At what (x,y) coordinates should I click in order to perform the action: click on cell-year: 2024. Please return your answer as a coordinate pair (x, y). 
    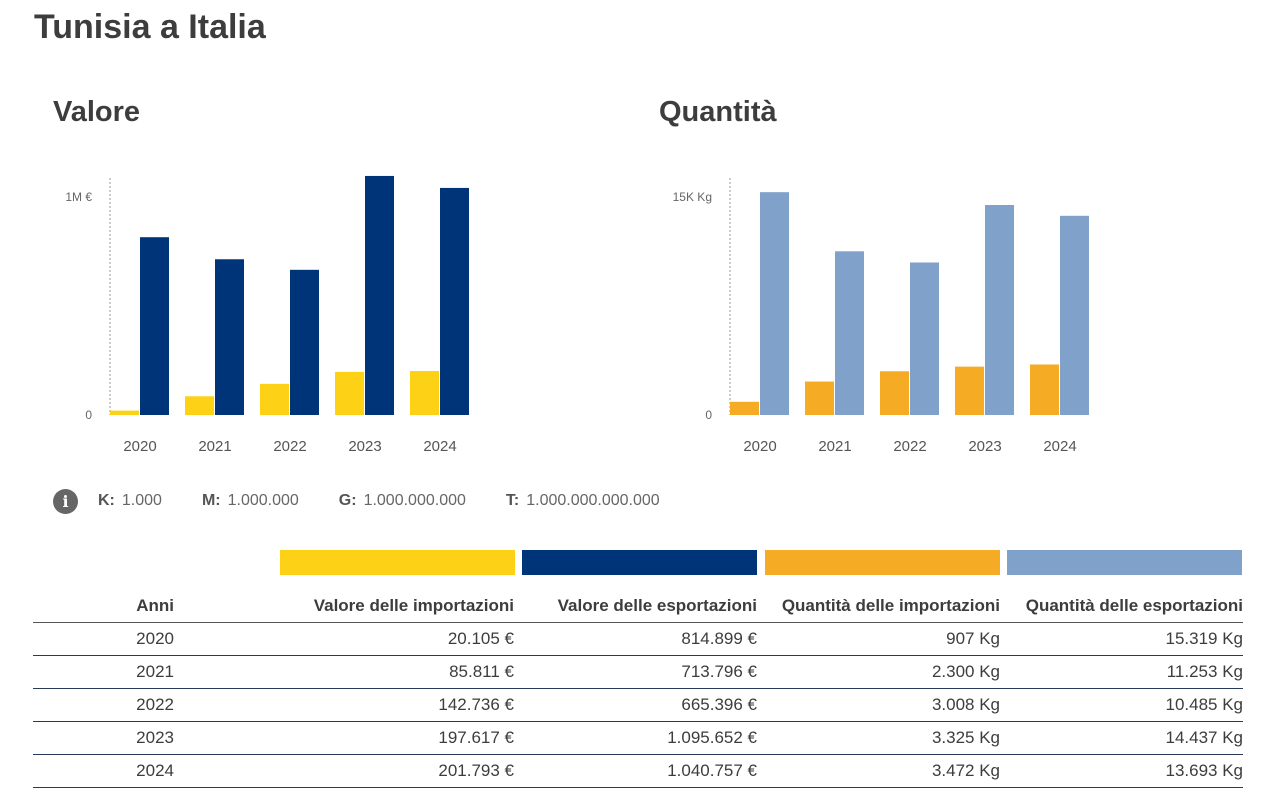
    Looking at the image, I should click on (103, 771).